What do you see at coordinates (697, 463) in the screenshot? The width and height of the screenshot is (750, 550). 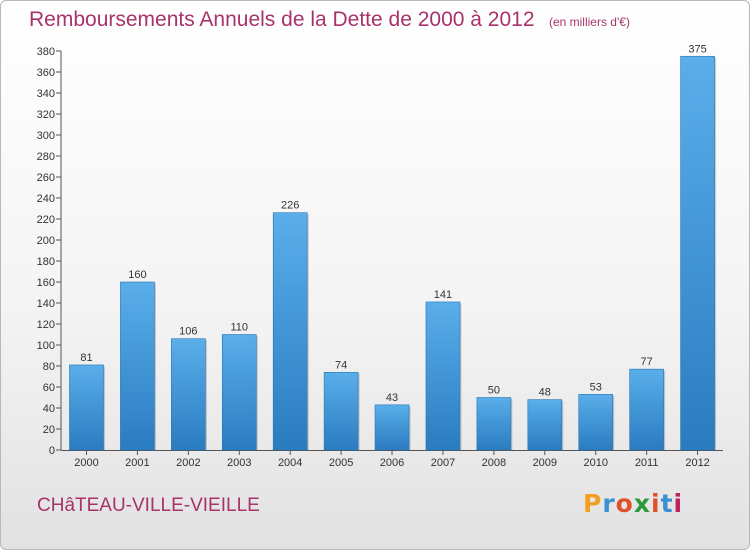 I see `x-tick-label: 2012` at bounding box center [697, 463].